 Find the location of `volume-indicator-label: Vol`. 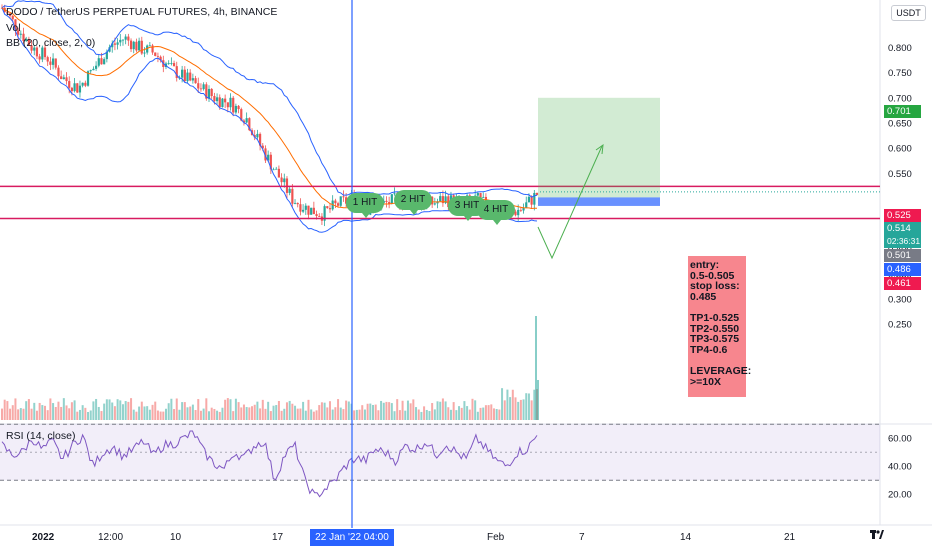

volume-indicator-label: Vol is located at coordinates (13, 28).